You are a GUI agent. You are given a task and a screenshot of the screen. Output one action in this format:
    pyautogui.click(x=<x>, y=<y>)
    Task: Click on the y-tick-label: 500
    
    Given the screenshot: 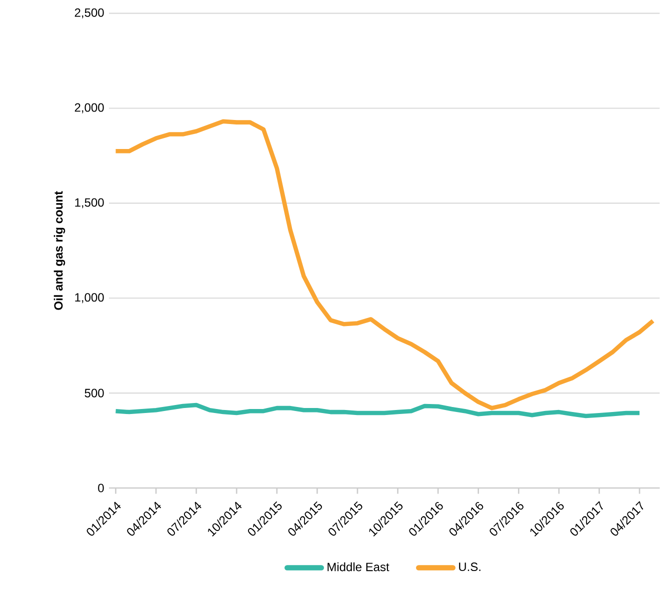 What is the action you would take?
    pyautogui.click(x=94, y=393)
    